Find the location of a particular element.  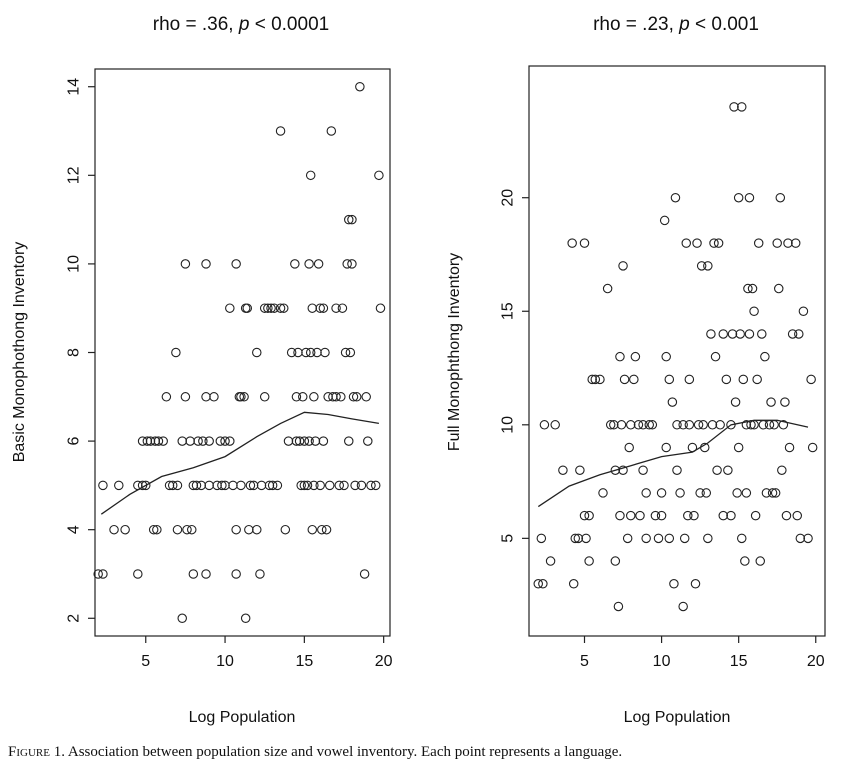

y-tick-label: 6 is located at coordinates (74, 441).